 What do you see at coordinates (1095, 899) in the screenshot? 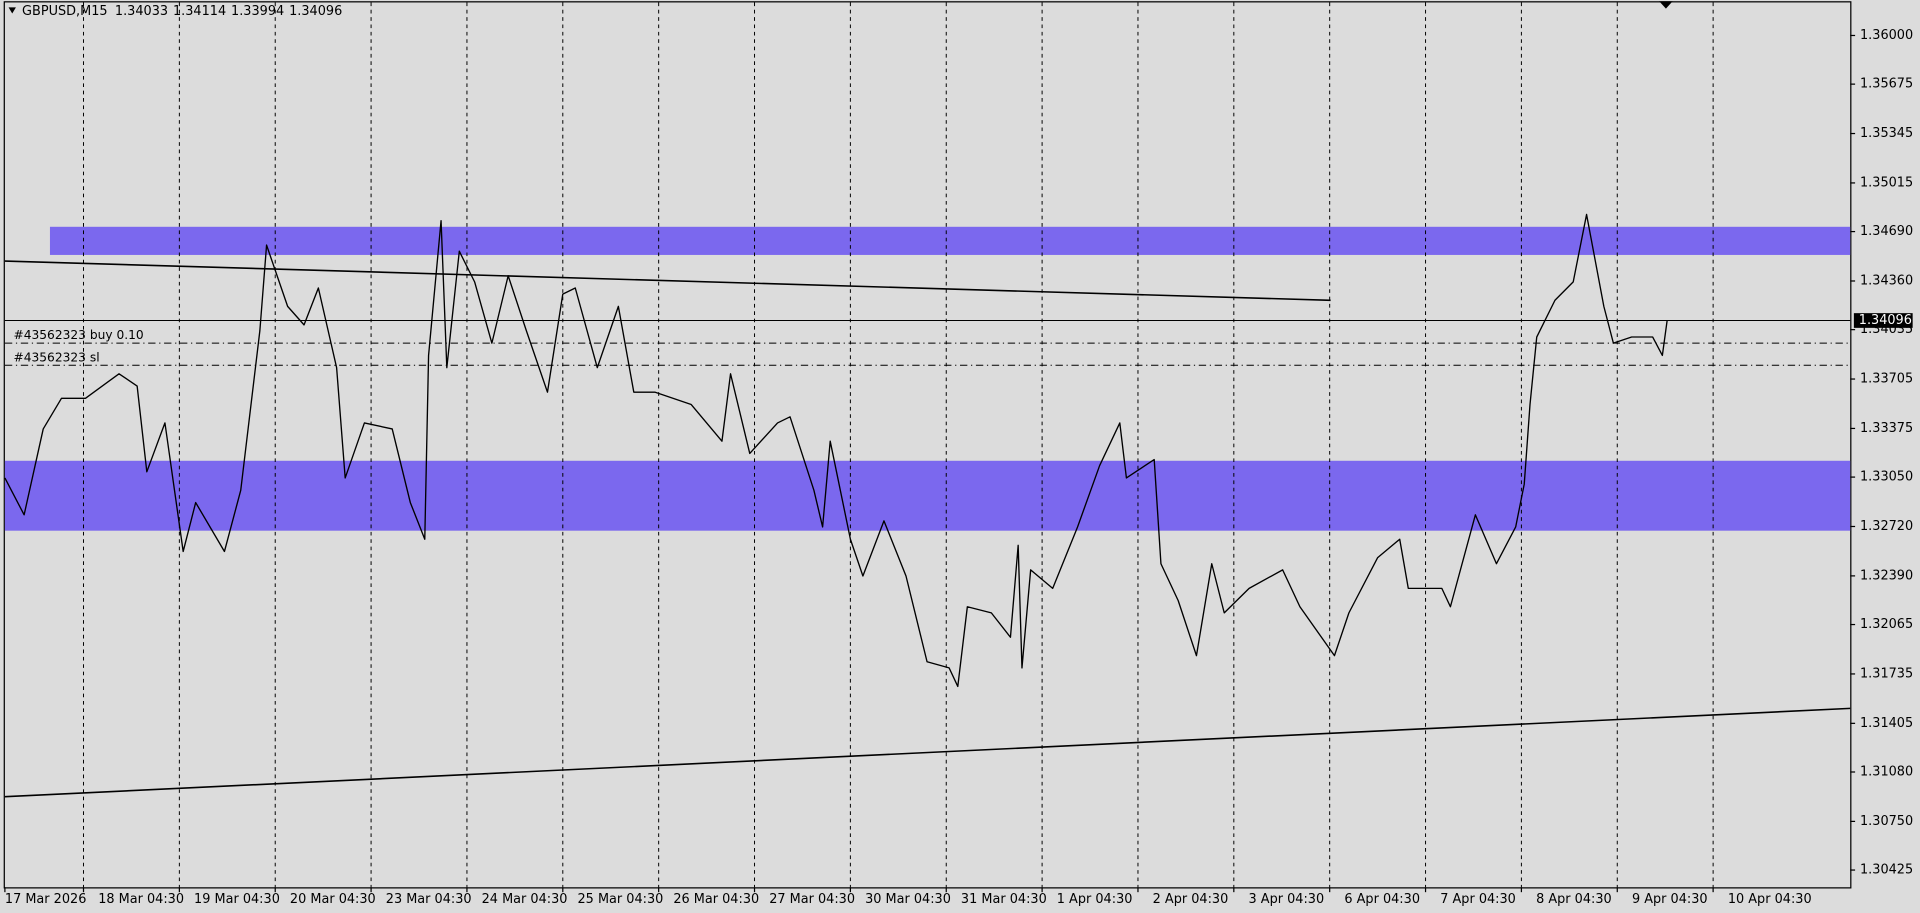
I see `x-tick-label: 1 Apr 04:30` at bounding box center [1095, 899].